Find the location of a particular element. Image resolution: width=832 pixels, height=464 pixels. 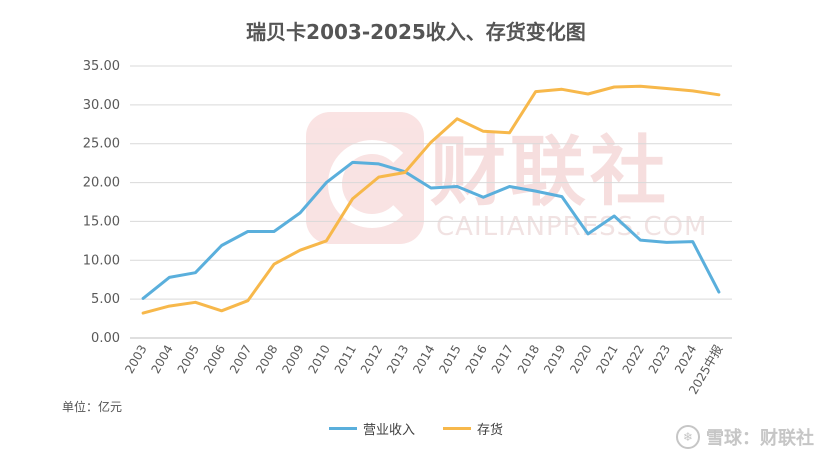

x-tick-label: 2011 is located at coordinates (345, 359).